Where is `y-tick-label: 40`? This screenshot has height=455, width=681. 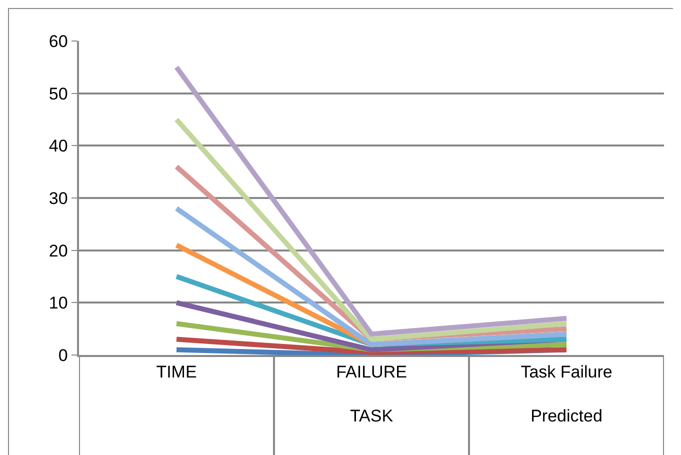 y-tick-label: 40 is located at coordinates (58, 146).